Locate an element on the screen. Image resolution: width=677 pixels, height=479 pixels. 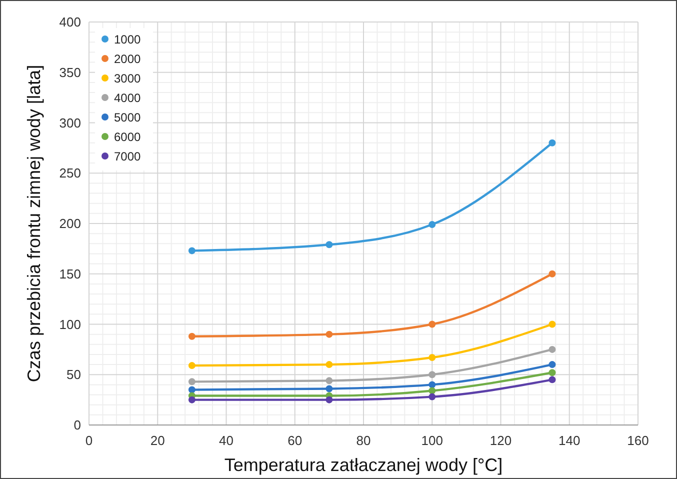
legend-label: 5000 is located at coordinates (128, 117).